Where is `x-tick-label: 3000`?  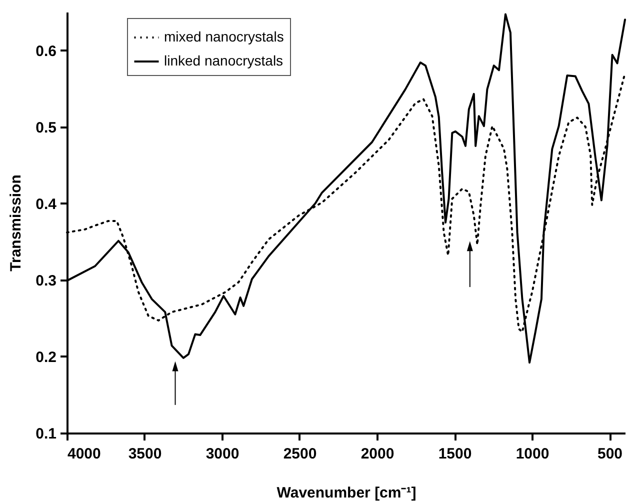
x-tick-label: 3000 is located at coordinates (223, 454).